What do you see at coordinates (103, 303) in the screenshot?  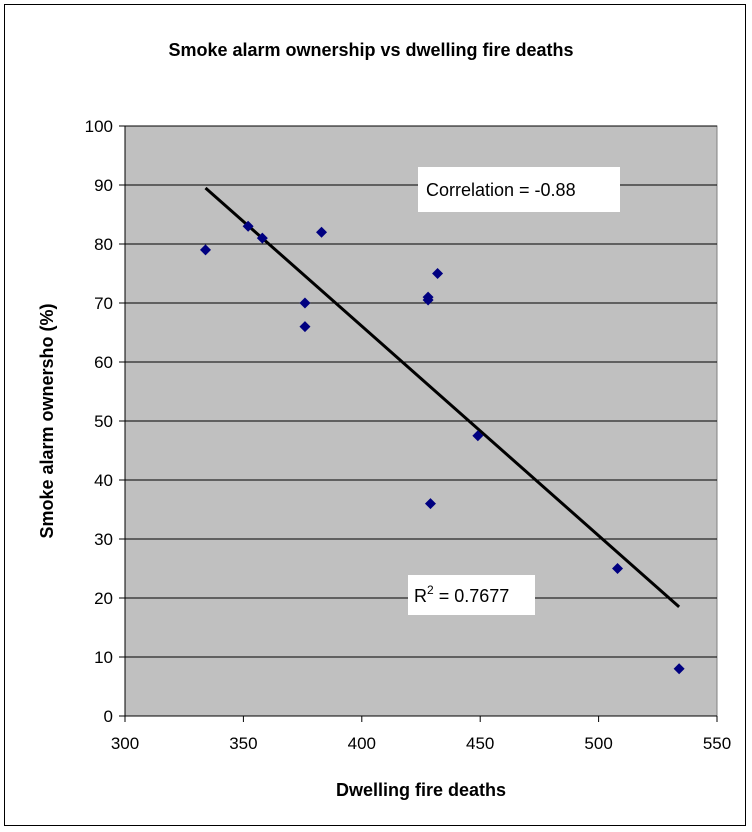 I see `y-tick-label: 70` at bounding box center [103, 303].